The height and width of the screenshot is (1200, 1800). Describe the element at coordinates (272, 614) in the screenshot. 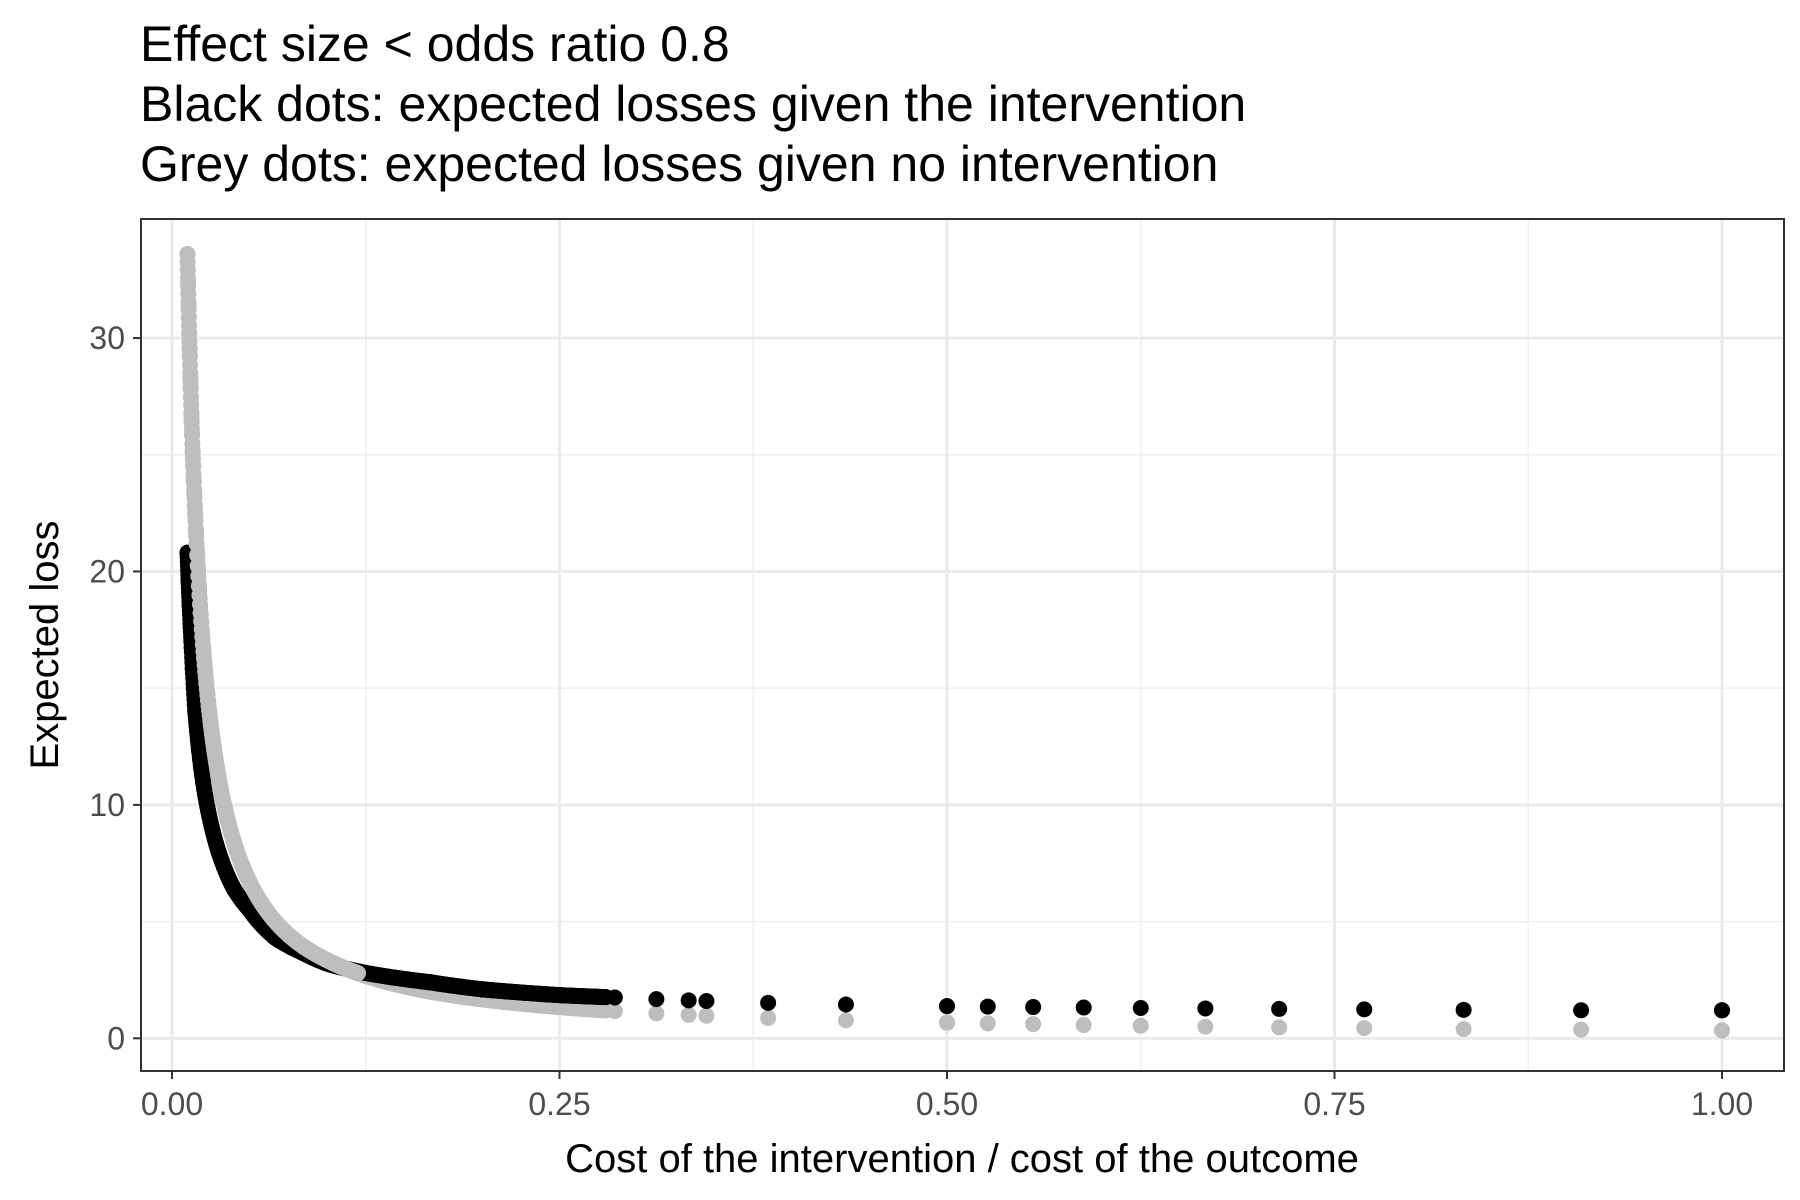

I see `series-no-intervention-overlay` at that location.